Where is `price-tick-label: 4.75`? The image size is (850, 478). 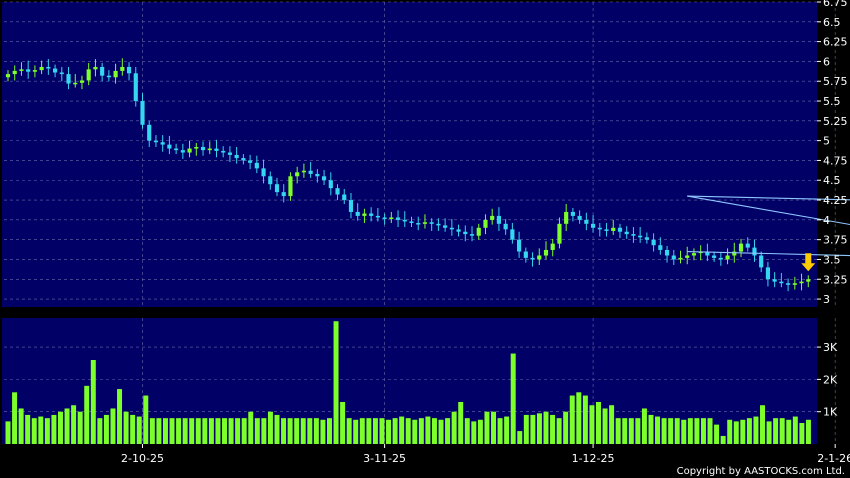 price-tick-label: 4.75 is located at coordinates (835, 160).